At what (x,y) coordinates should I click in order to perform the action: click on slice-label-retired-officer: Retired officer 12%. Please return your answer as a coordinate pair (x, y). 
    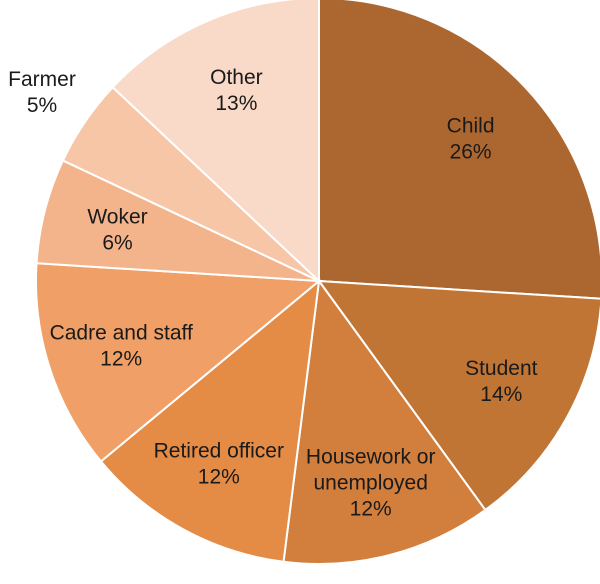
    Looking at the image, I should click on (219, 463).